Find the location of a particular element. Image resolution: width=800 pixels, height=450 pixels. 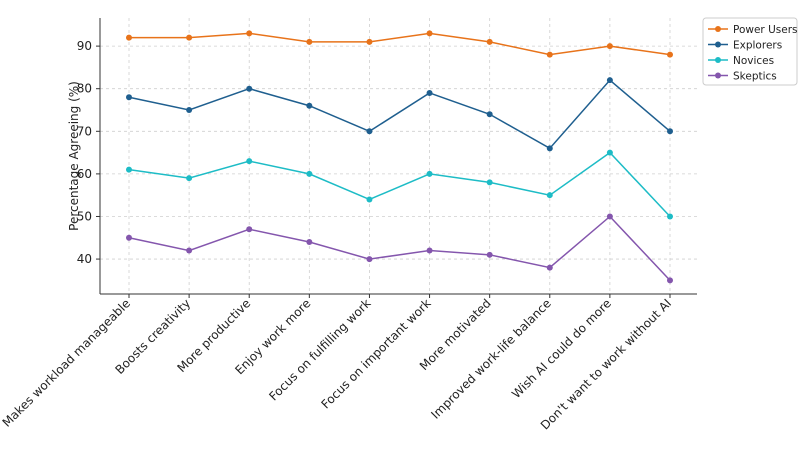

legend-box is located at coordinates (750, 51).